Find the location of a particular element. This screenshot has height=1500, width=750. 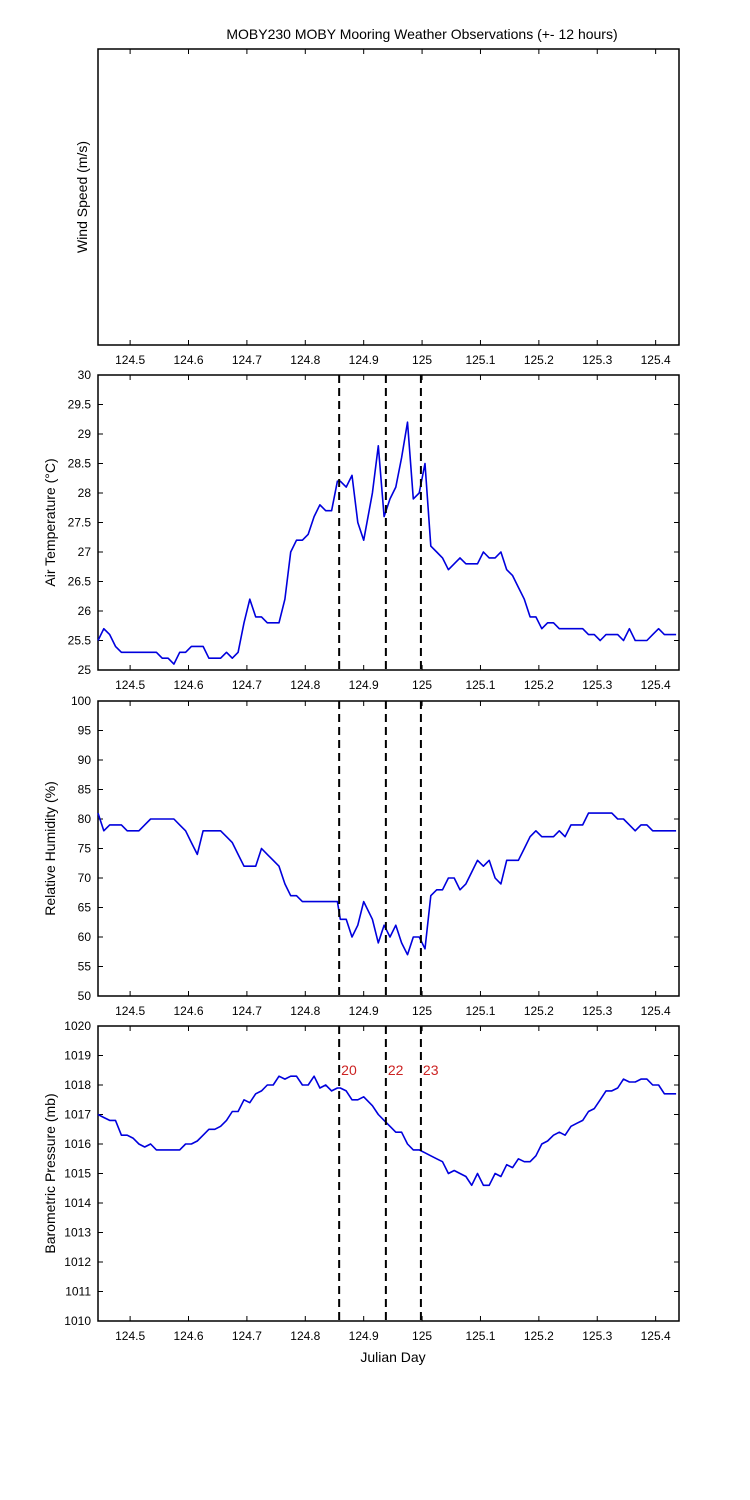

event-label-23: 23 is located at coordinates (431, 1070).